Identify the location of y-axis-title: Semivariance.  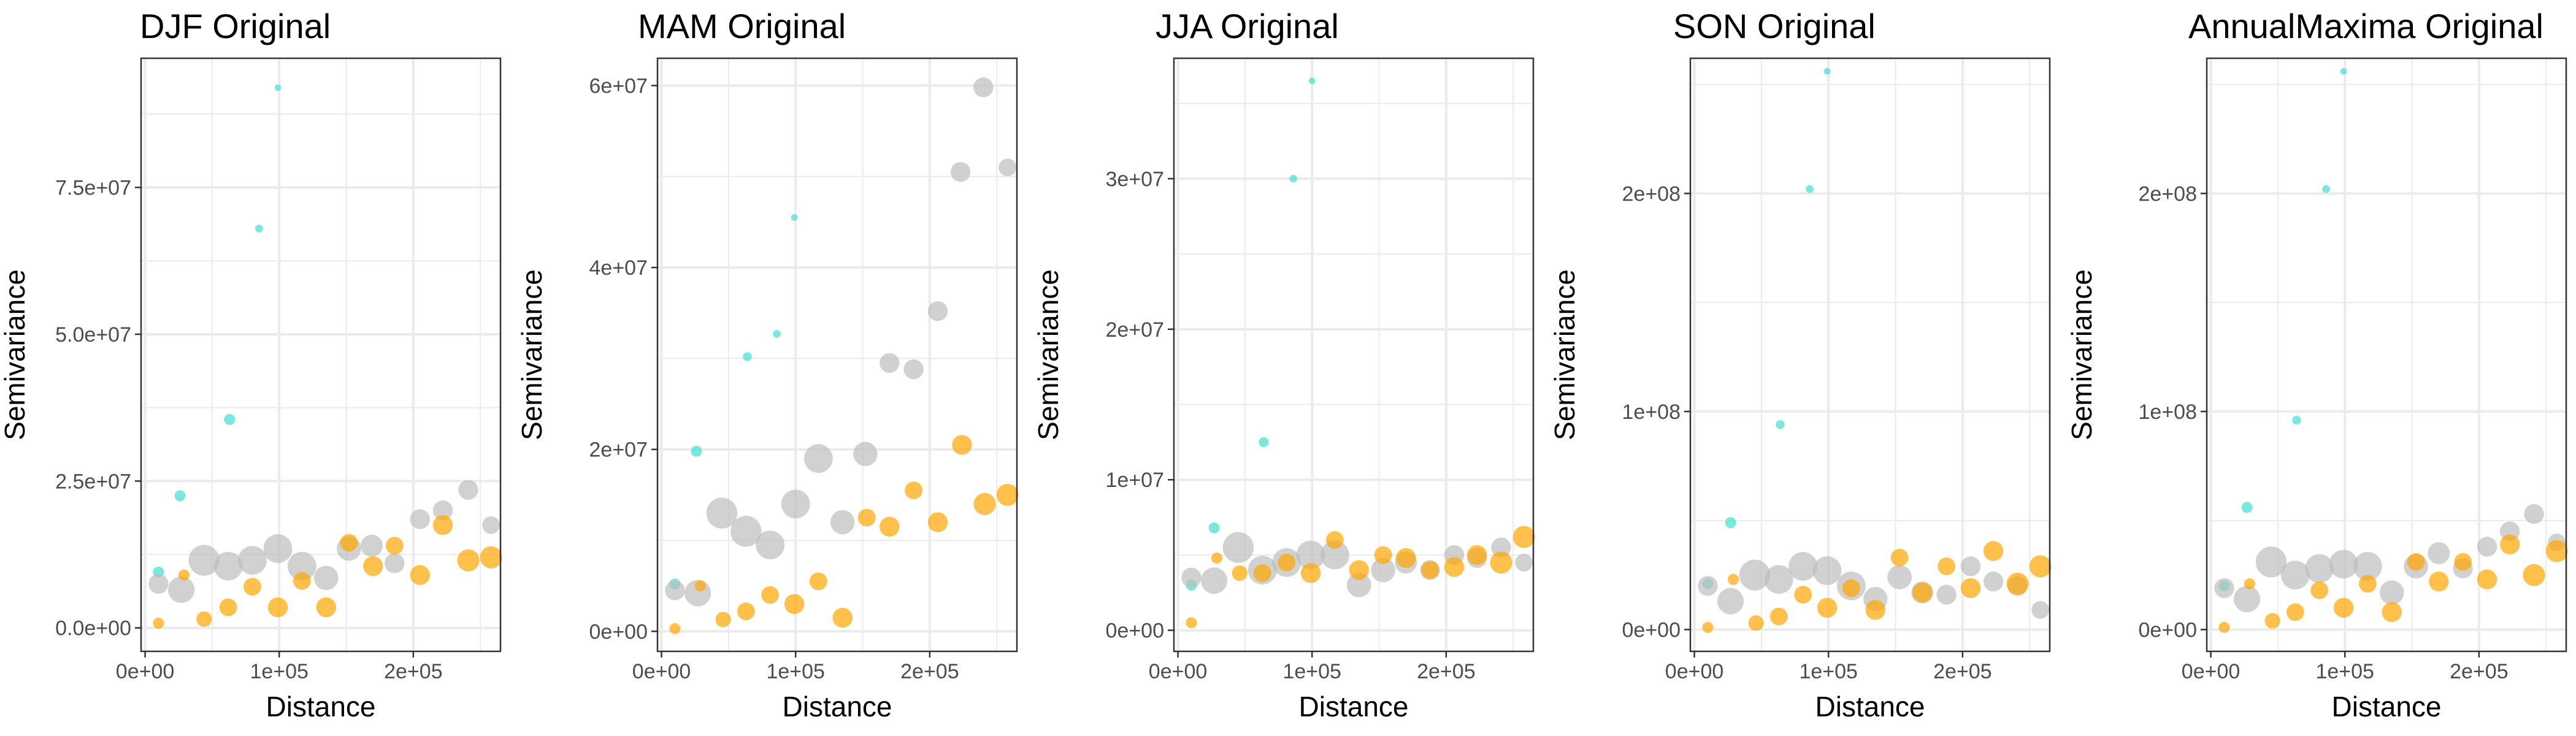
(1565, 354).